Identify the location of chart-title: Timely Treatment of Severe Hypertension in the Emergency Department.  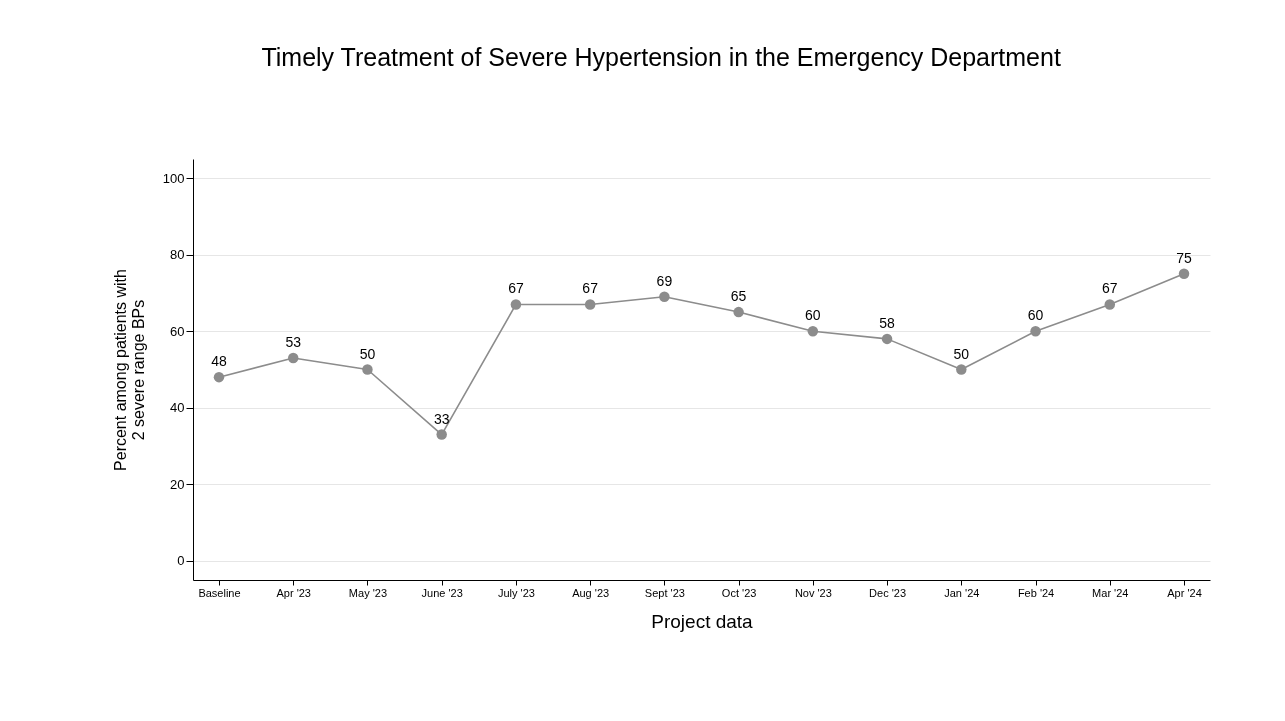
(661, 57).